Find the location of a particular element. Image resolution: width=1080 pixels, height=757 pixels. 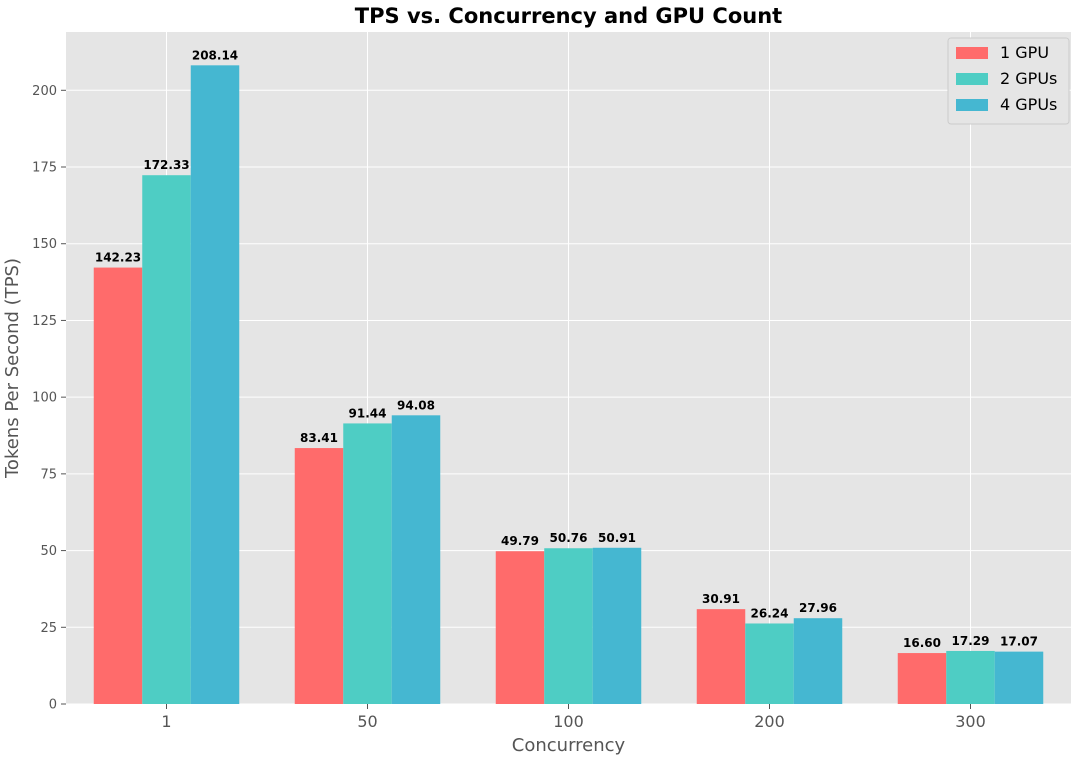

legend: 1 GPU 2 GPUs 4 GPUs is located at coordinates (1008, 81).